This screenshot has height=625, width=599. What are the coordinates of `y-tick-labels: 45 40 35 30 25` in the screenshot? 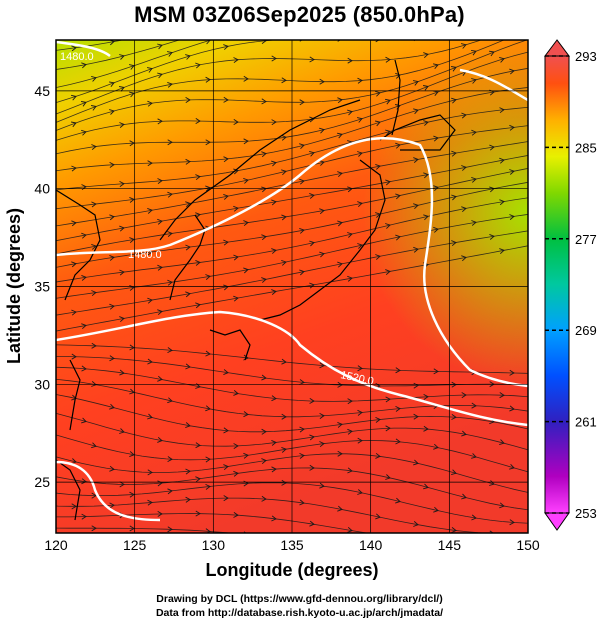 It's located at (42, 286).